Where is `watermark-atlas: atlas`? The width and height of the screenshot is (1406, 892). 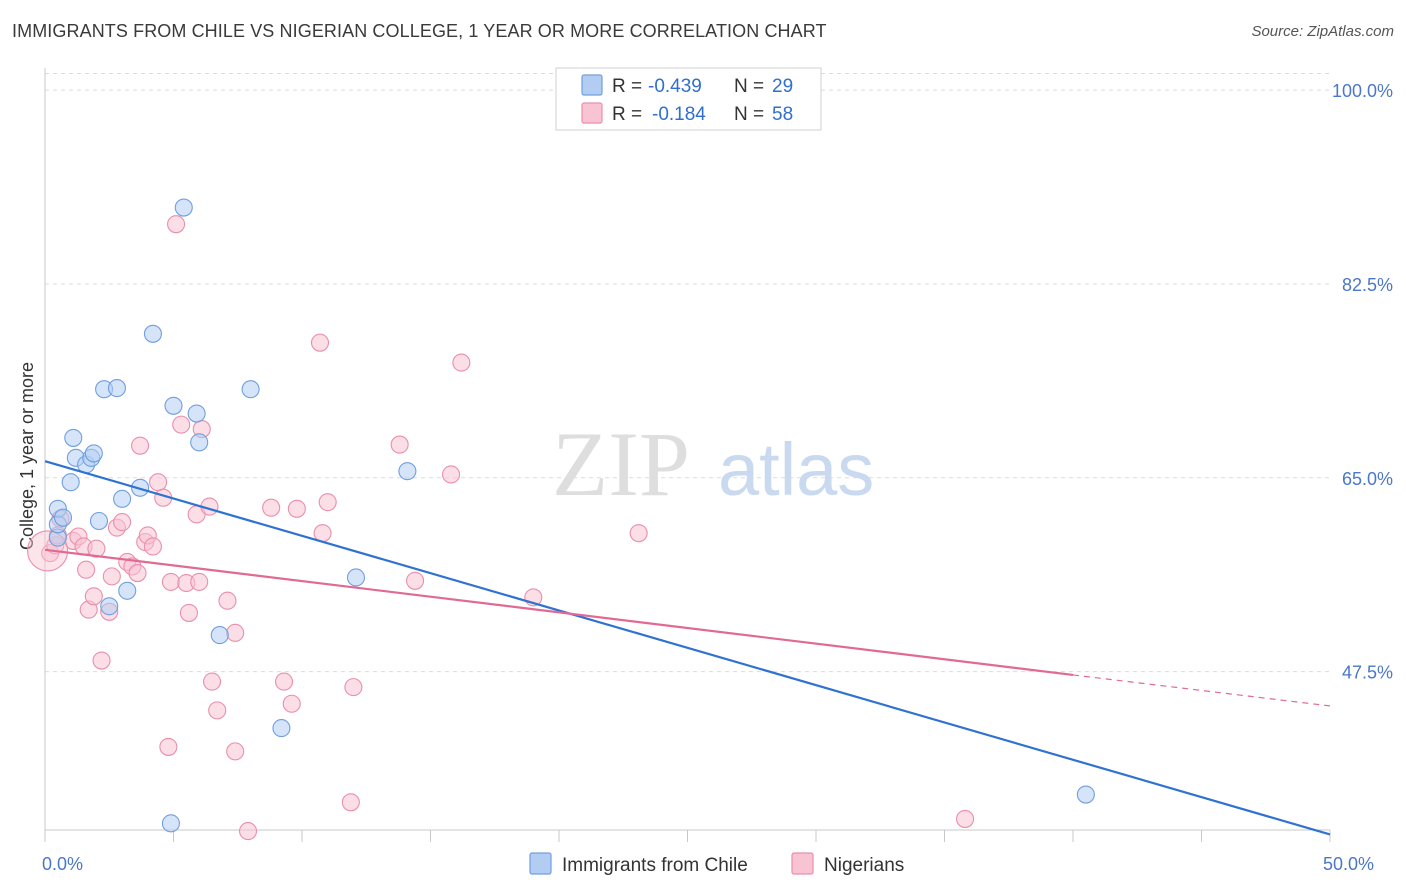
watermark-atlas: atlas is located at coordinates (796, 469).